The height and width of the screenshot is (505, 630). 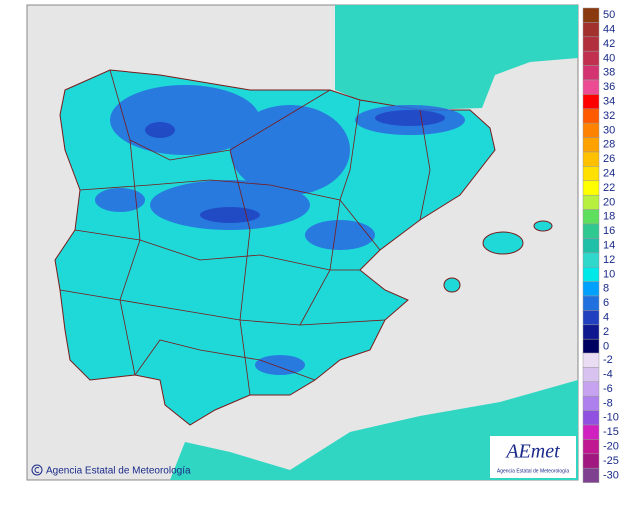 What do you see at coordinates (608, 360) in the screenshot?
I see `legend-label: -2` at bounding box center [608, 360].